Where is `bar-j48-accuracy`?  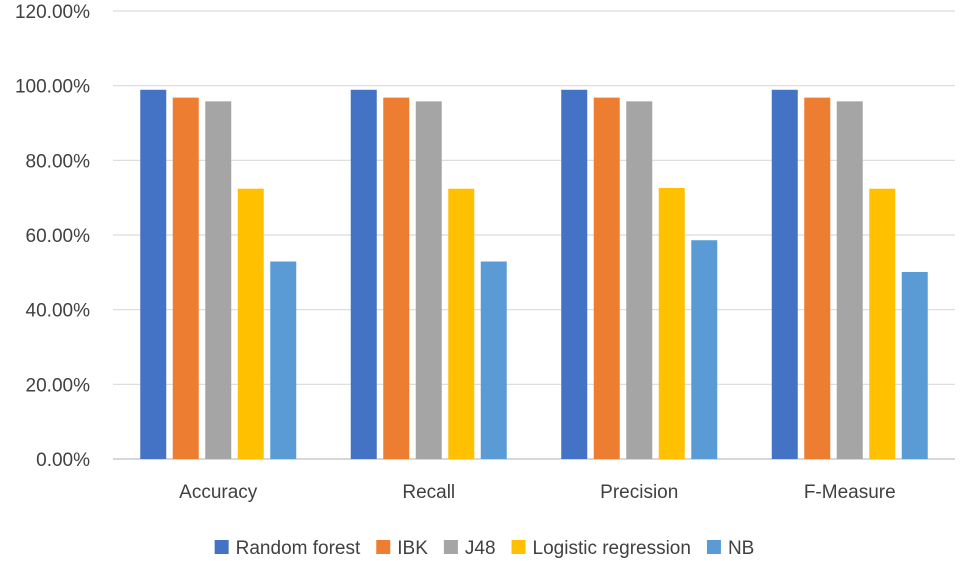
bar-j48-accuracy is located at coordinates (218, 280).